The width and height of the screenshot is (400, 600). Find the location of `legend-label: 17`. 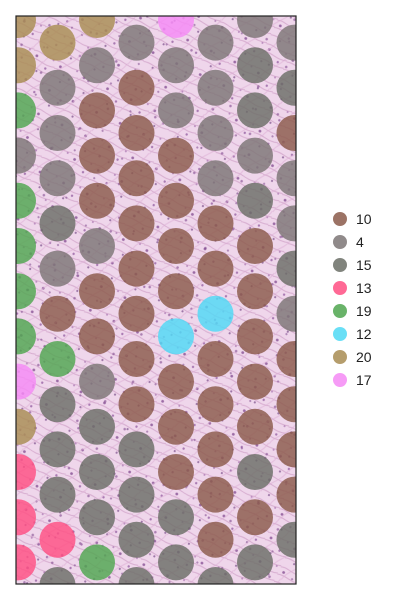

legend-label: 17 is located at coordinates (364, 380).